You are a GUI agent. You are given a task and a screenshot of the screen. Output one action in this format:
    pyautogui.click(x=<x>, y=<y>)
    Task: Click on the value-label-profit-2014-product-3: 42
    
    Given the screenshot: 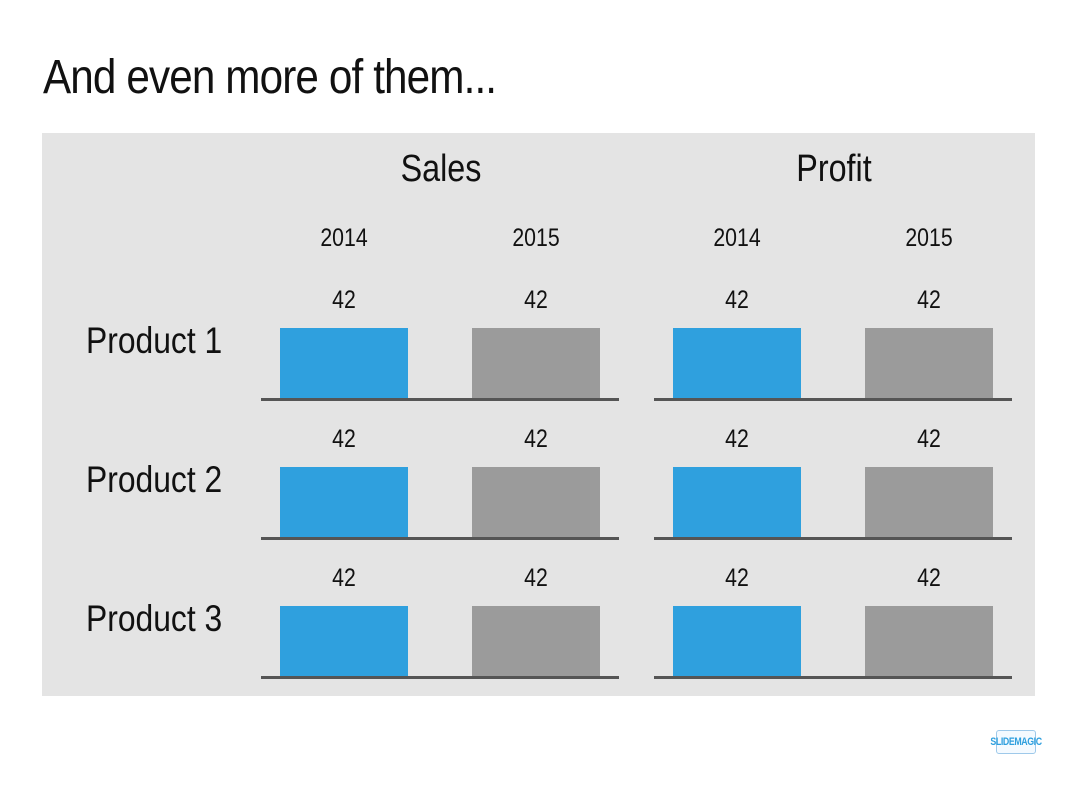 What is the action you would take?
    pyautogui.click(x=737, y=578)
    